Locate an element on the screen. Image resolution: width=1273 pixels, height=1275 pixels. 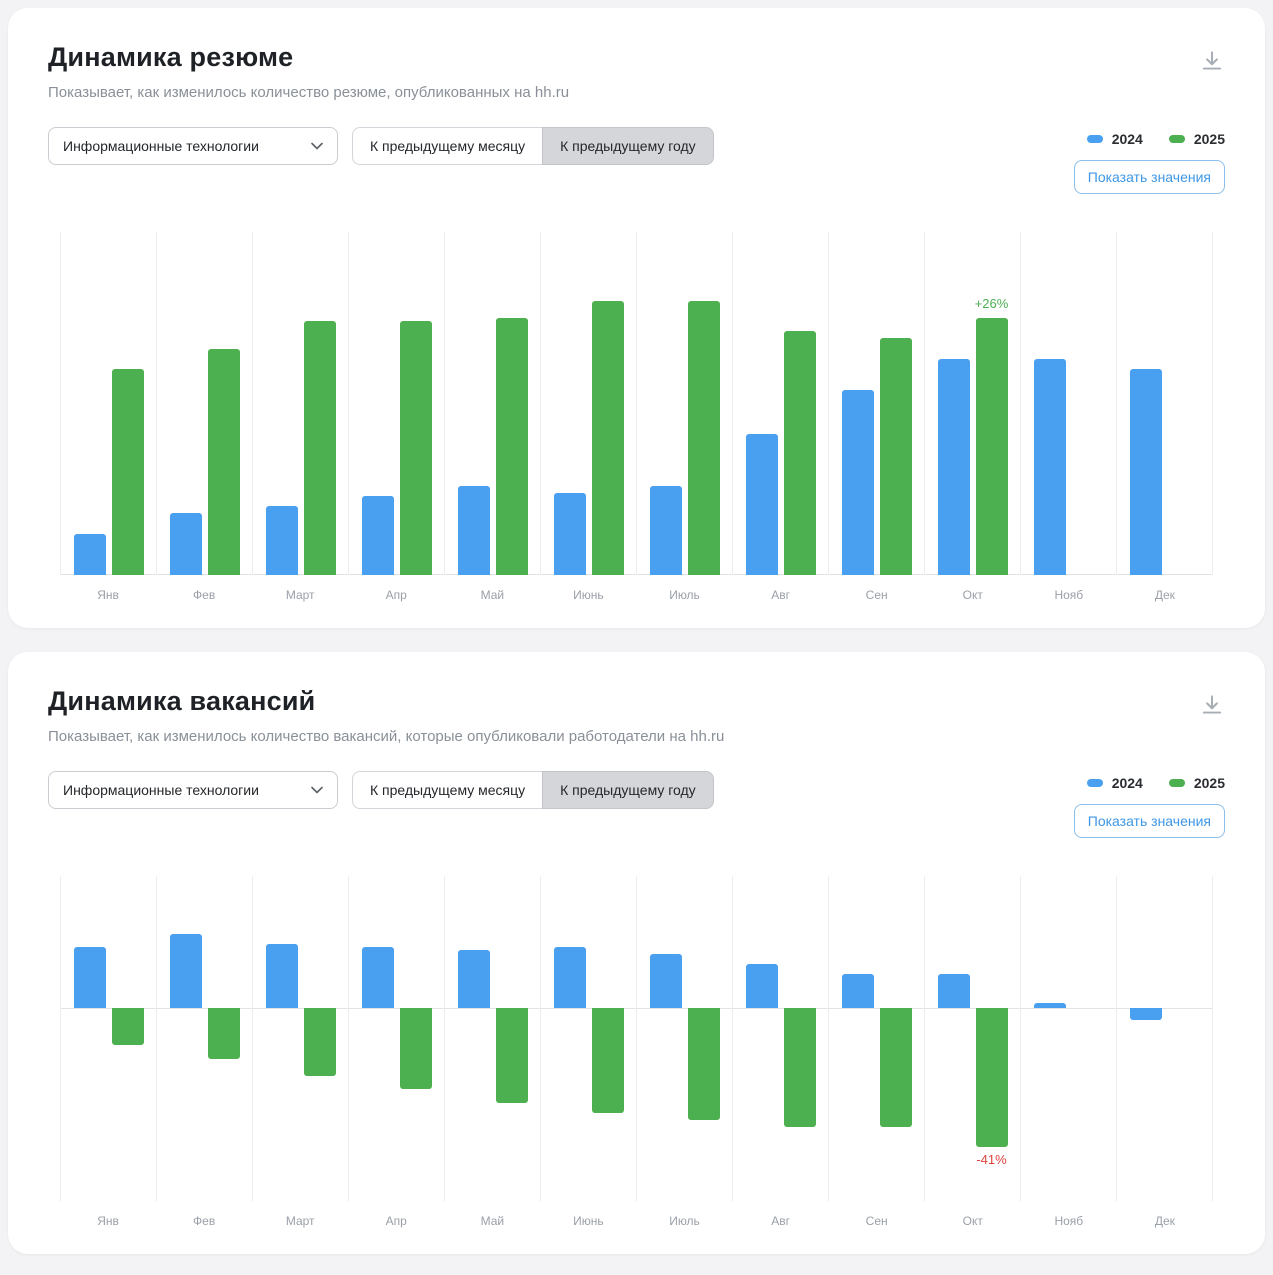
chevron-down-icon is located at coordinates (317, 790).